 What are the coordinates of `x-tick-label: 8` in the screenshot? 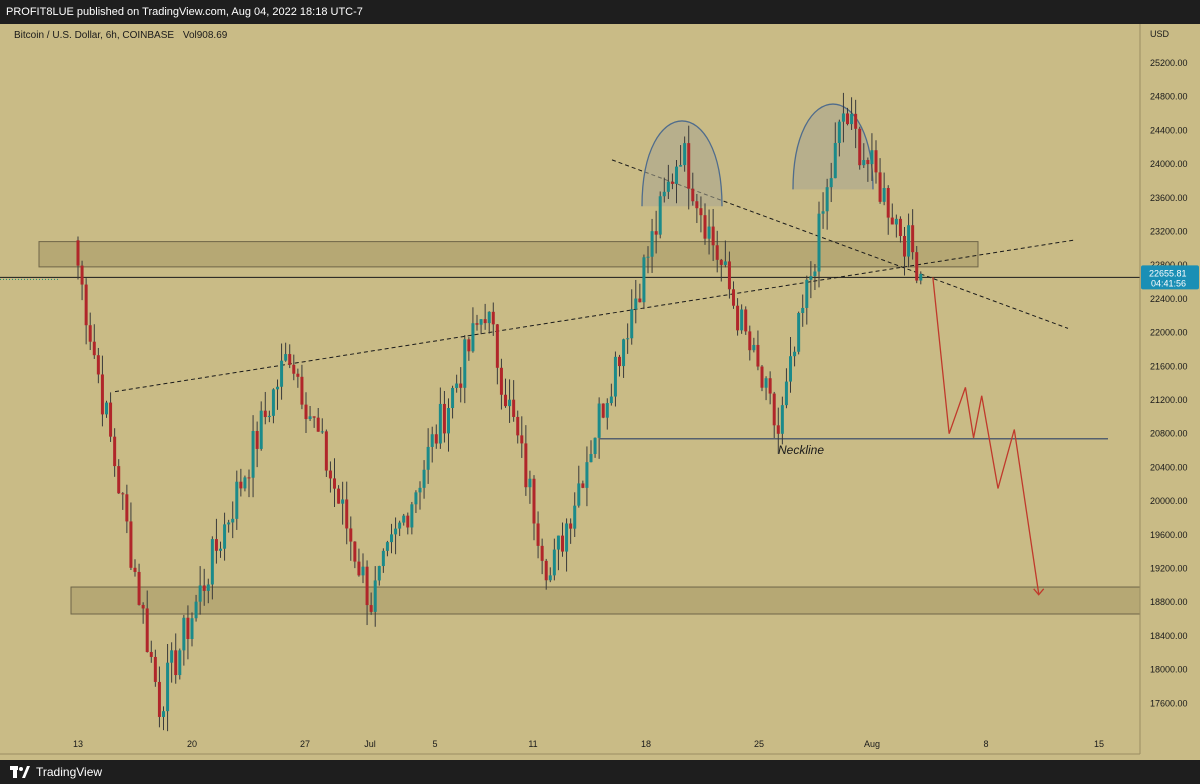 It's located at (985, 744).